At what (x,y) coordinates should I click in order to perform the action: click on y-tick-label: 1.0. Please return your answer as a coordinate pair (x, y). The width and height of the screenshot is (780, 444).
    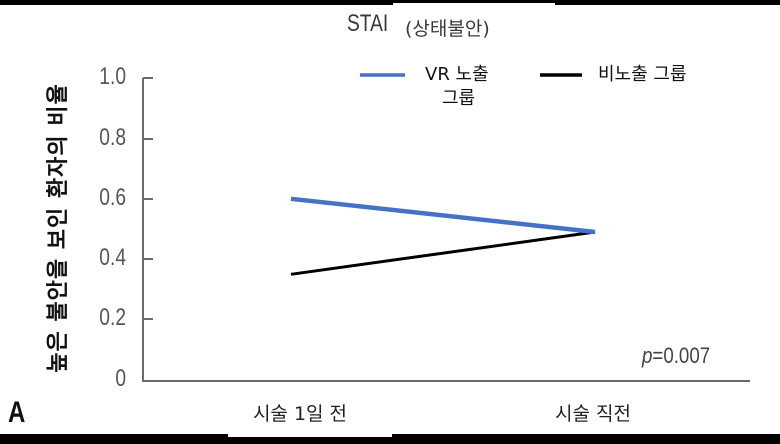
    Looking at the image, I should click on (112, 76).